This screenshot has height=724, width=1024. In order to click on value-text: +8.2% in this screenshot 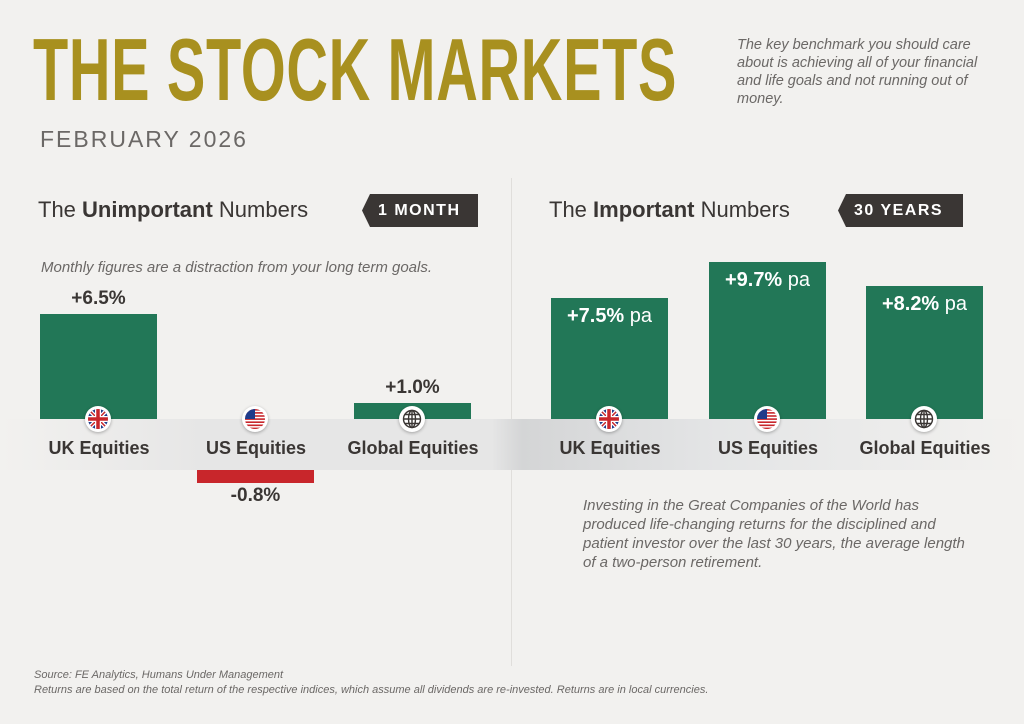, I will do `click(910, 304)`.